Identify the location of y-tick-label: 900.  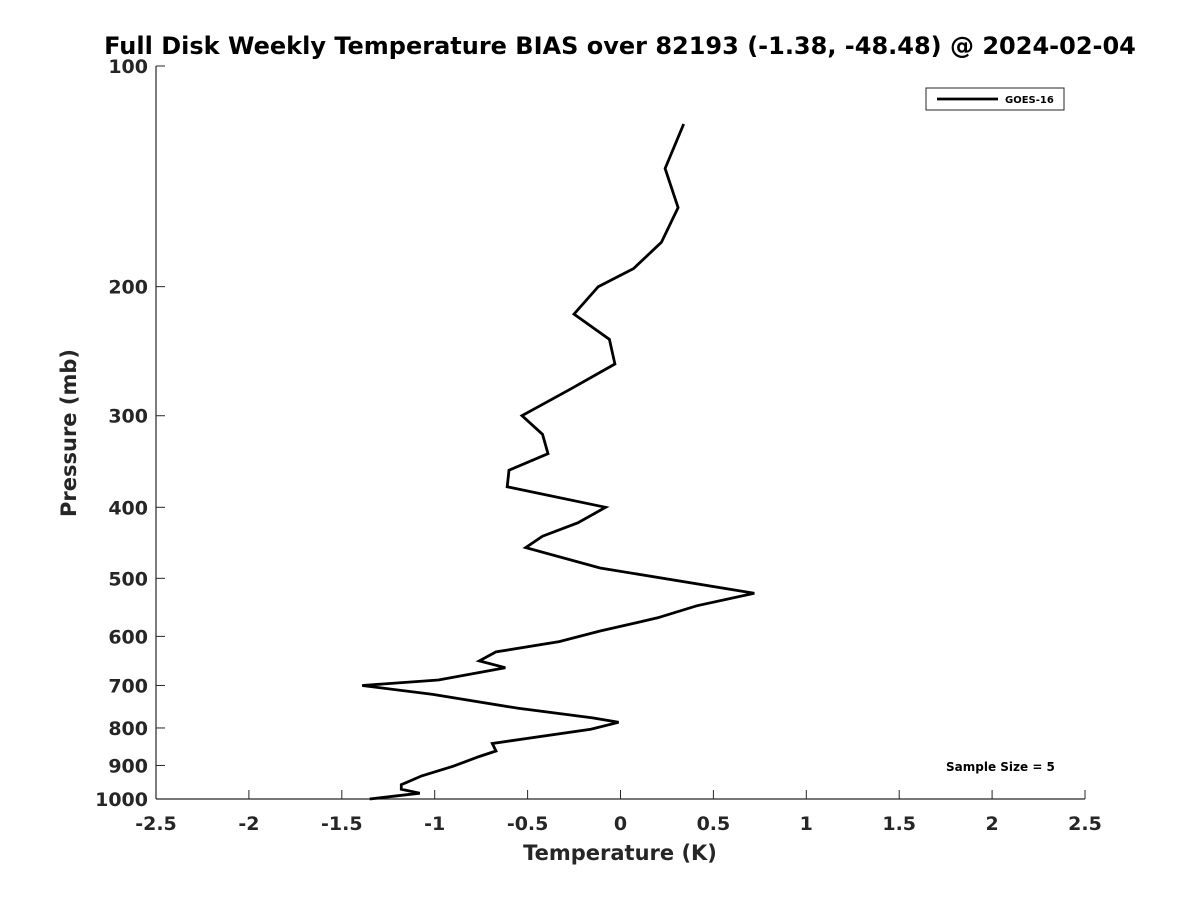
(128, 766).